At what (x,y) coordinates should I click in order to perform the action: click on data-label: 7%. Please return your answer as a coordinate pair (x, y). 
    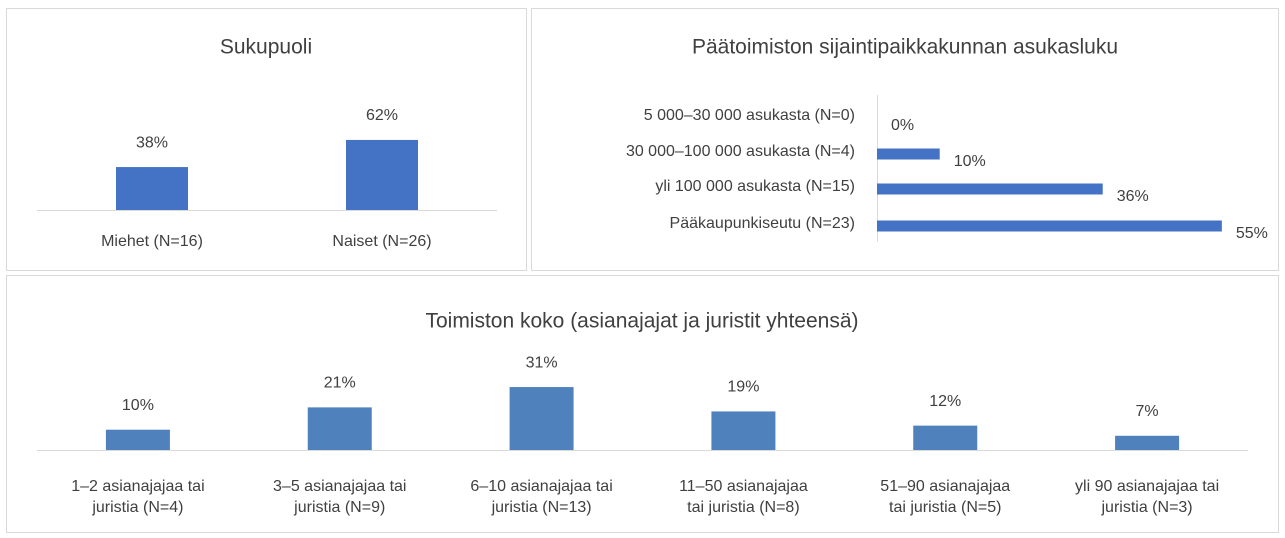
    Looking at the image, I should click on (1147, 411).